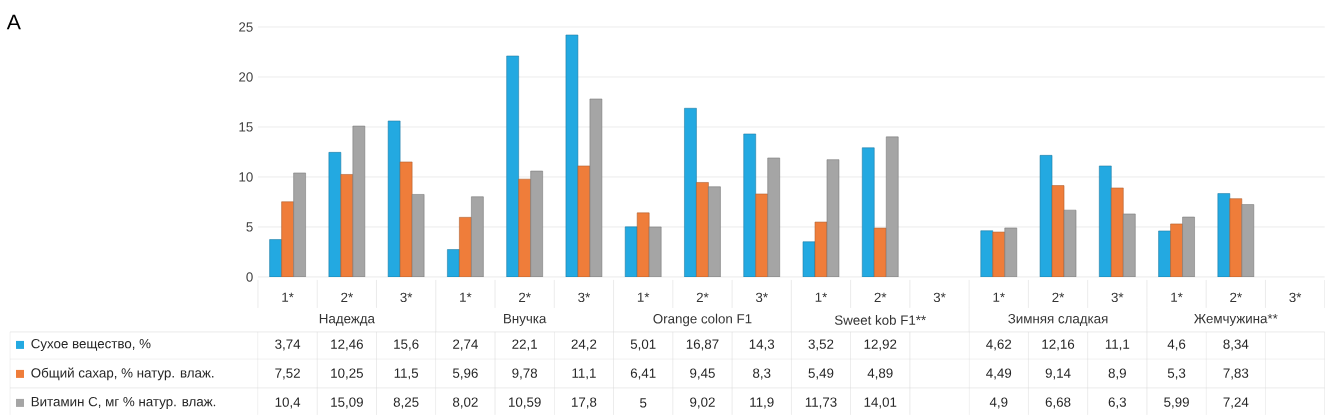 The height and width of the screenshot is (415, 1325). Describe the element at coordinates (702, 403) in the screenshot. I see `data-label: 9,02` at that location.